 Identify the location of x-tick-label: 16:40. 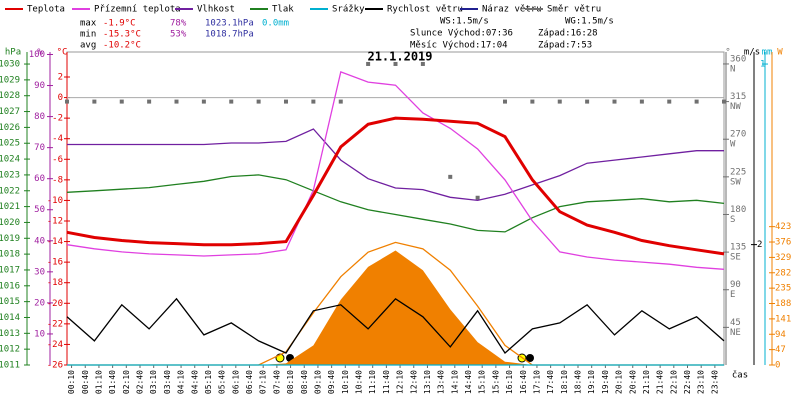
(523, 382).